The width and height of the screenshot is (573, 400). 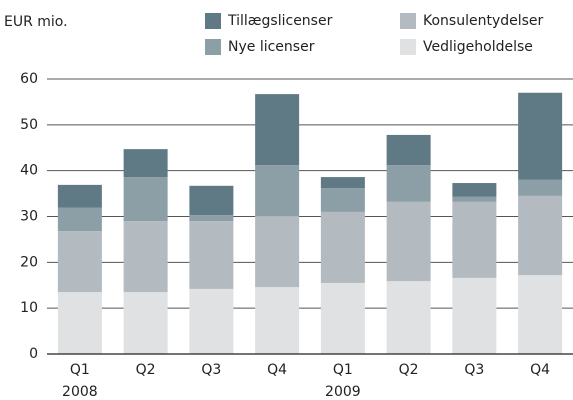 What do you see at coordinates (29, 171) in the screenshot?
I see `y-tick-label: 40` at bounding box center [29, 171].